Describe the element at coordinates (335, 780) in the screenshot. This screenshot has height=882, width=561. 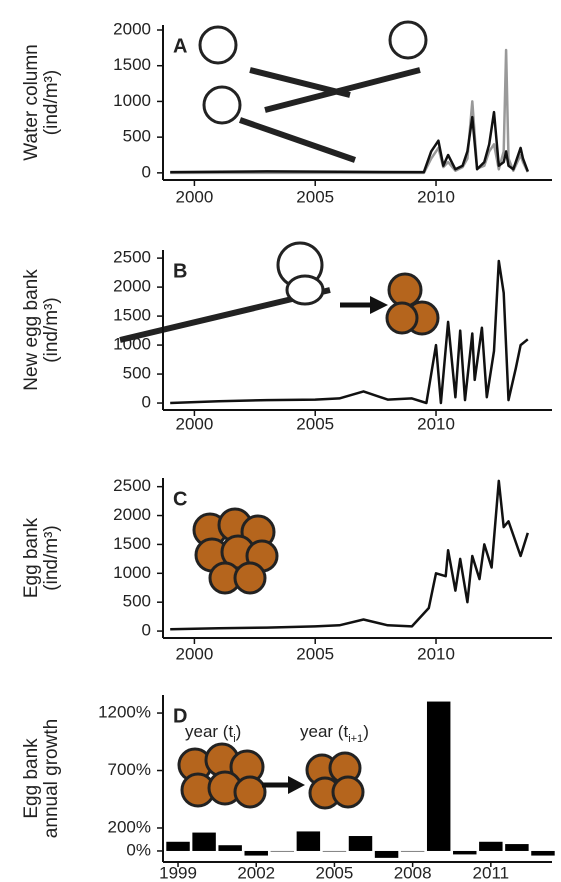
I see `egg-cluster-d2` at that location.